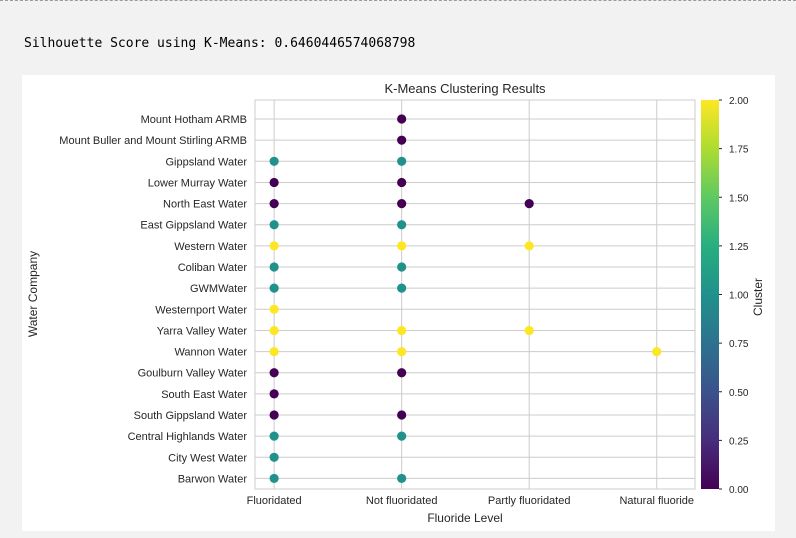  I want to click on y-tick-label: Goulburn Valley Water, so click(193, 374).